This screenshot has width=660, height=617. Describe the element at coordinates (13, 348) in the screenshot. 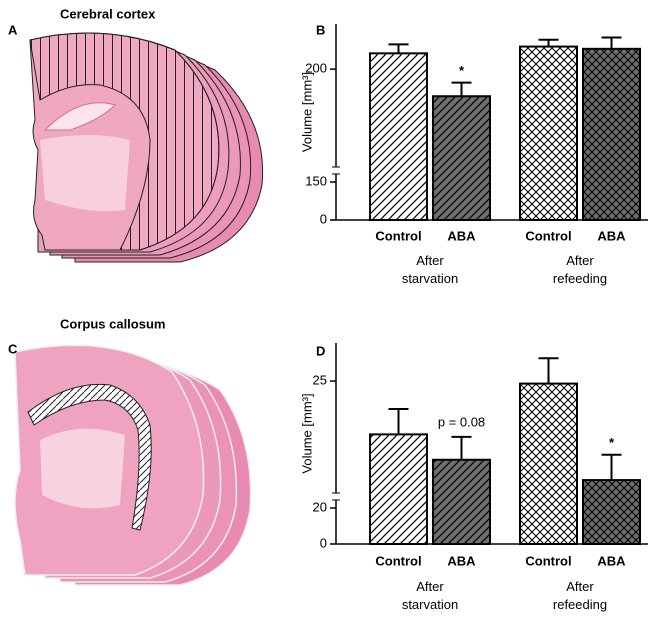

I see `panel-letter: C` at that location.